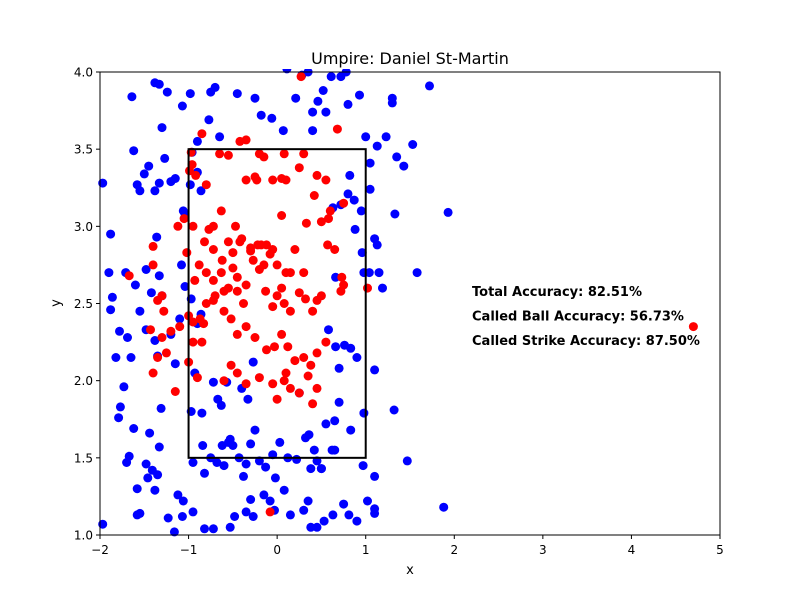 The image size is (800, 600). I want to click on y-tick-label: 2.5, so click(83, 304).